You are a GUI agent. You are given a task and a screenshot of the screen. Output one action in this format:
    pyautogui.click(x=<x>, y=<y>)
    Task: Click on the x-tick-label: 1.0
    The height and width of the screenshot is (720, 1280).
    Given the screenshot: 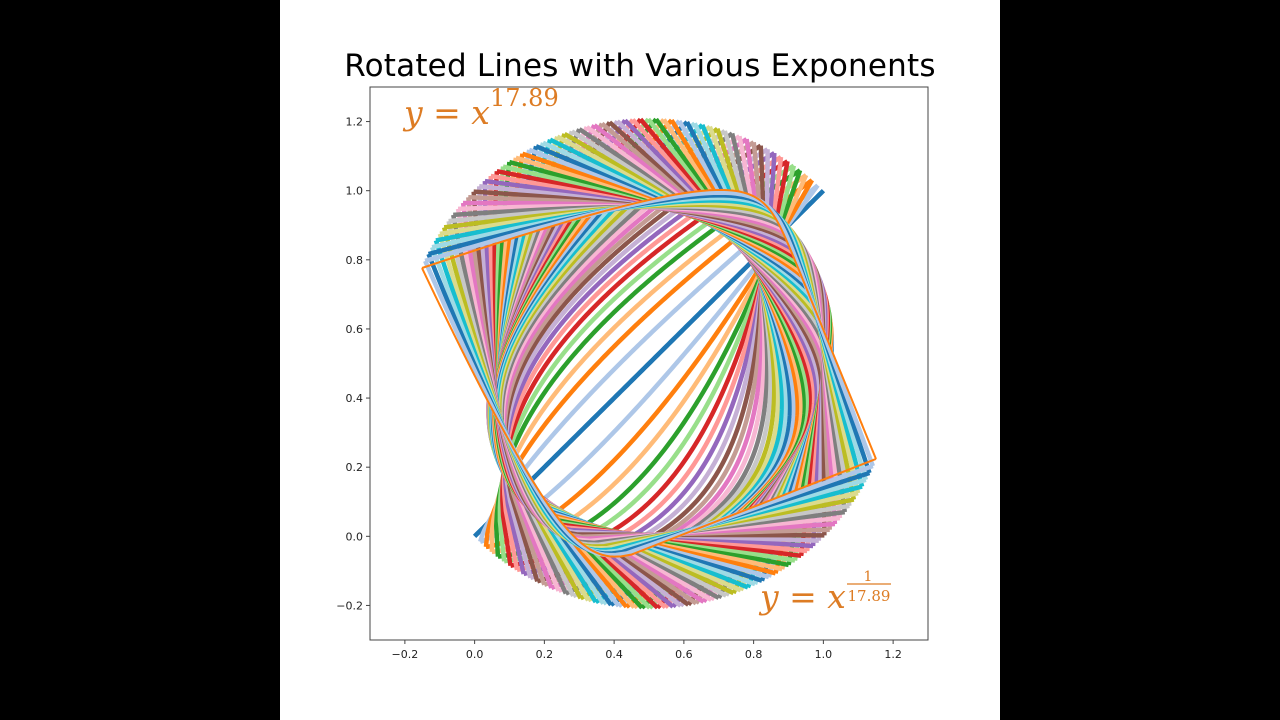 What is the action you would take?
    pyautogui.click(x=824, y=654)
    